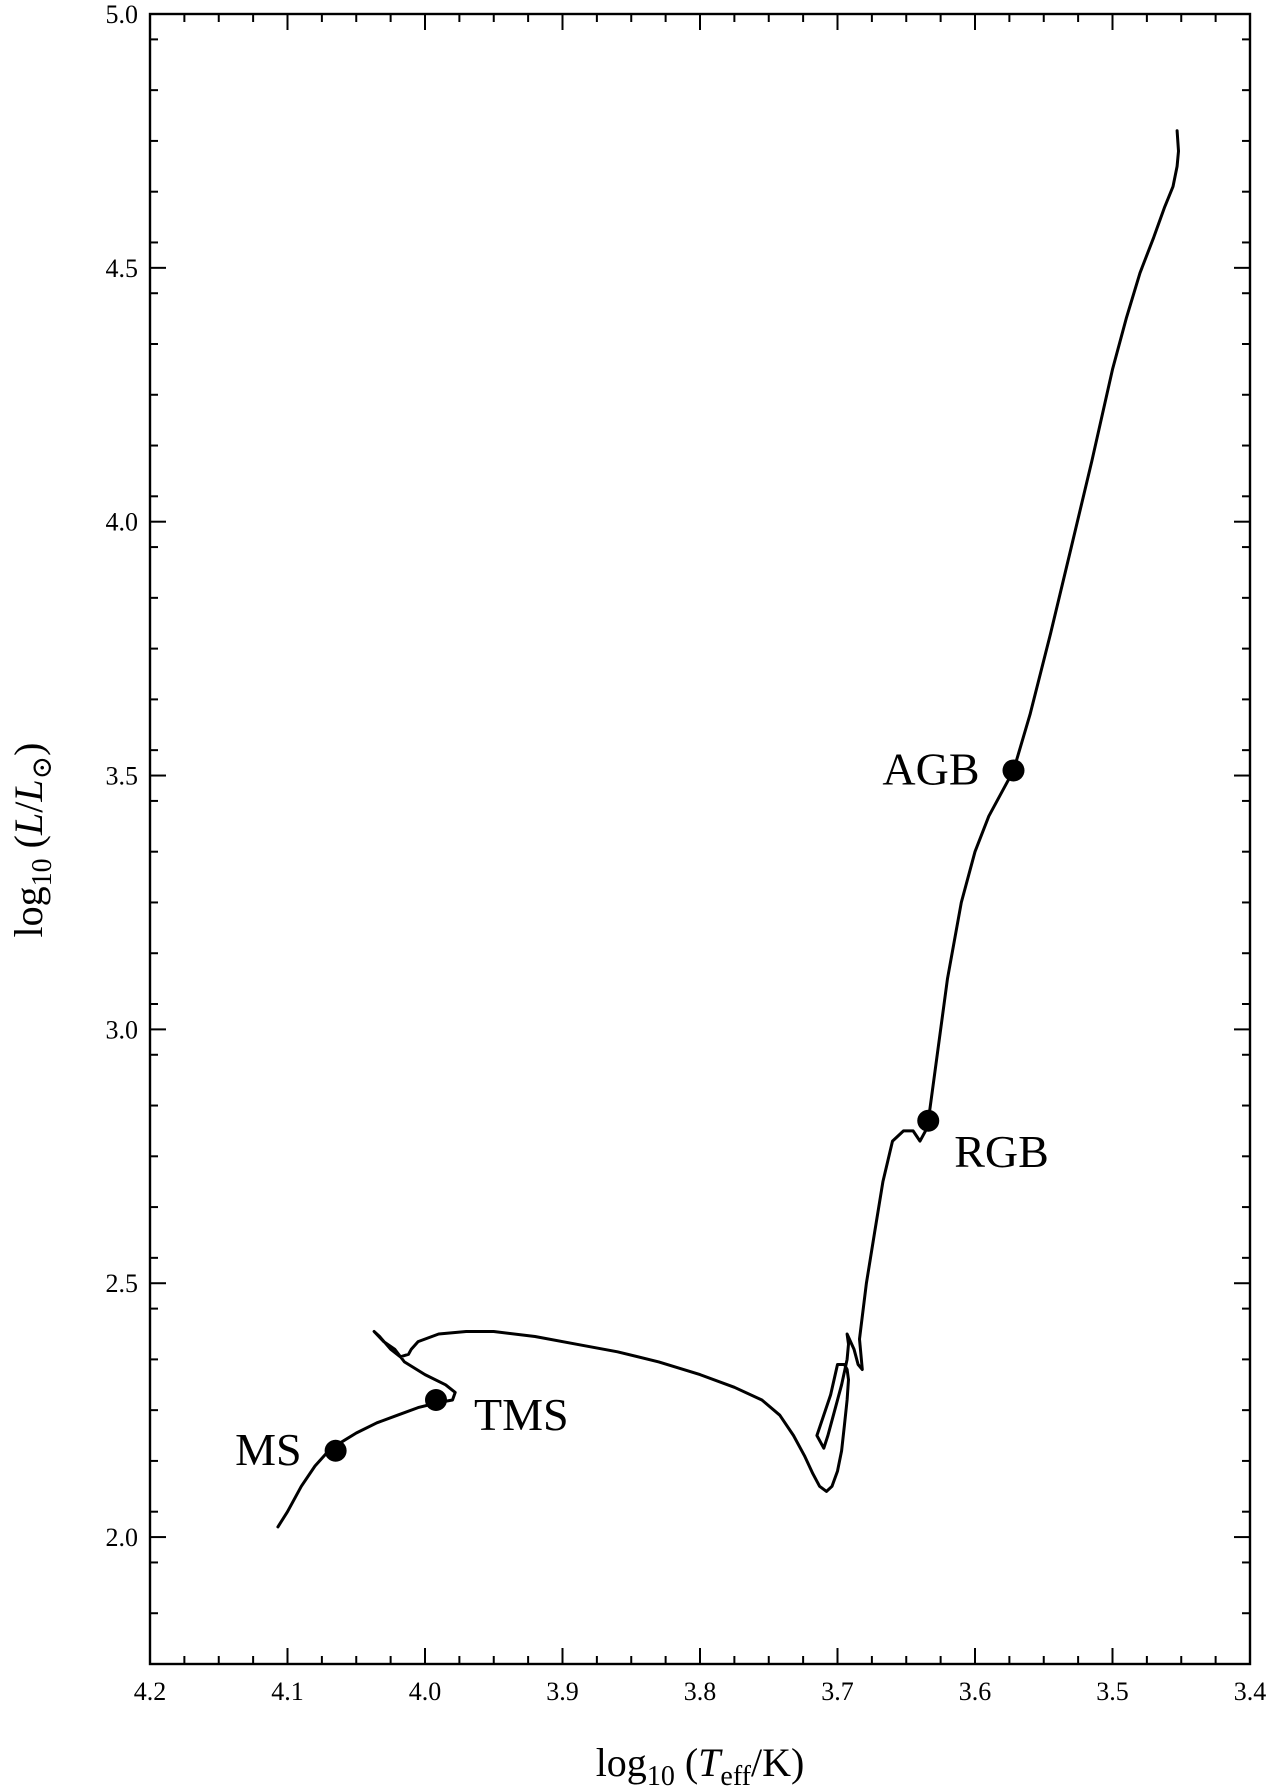 Image resolution: width=1270 pixels, height=1788 pixels. I want to click on x-tick-label: 4.0, so click(425, 1691).